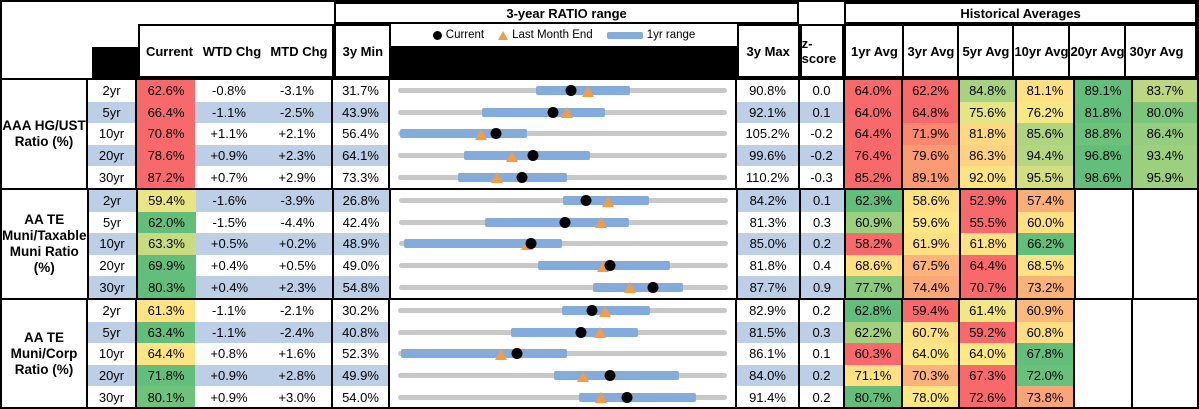 This screenshot has width=1199, height=409. I want to click on 3y-max-cell: 99.6%, so click(766, 155).